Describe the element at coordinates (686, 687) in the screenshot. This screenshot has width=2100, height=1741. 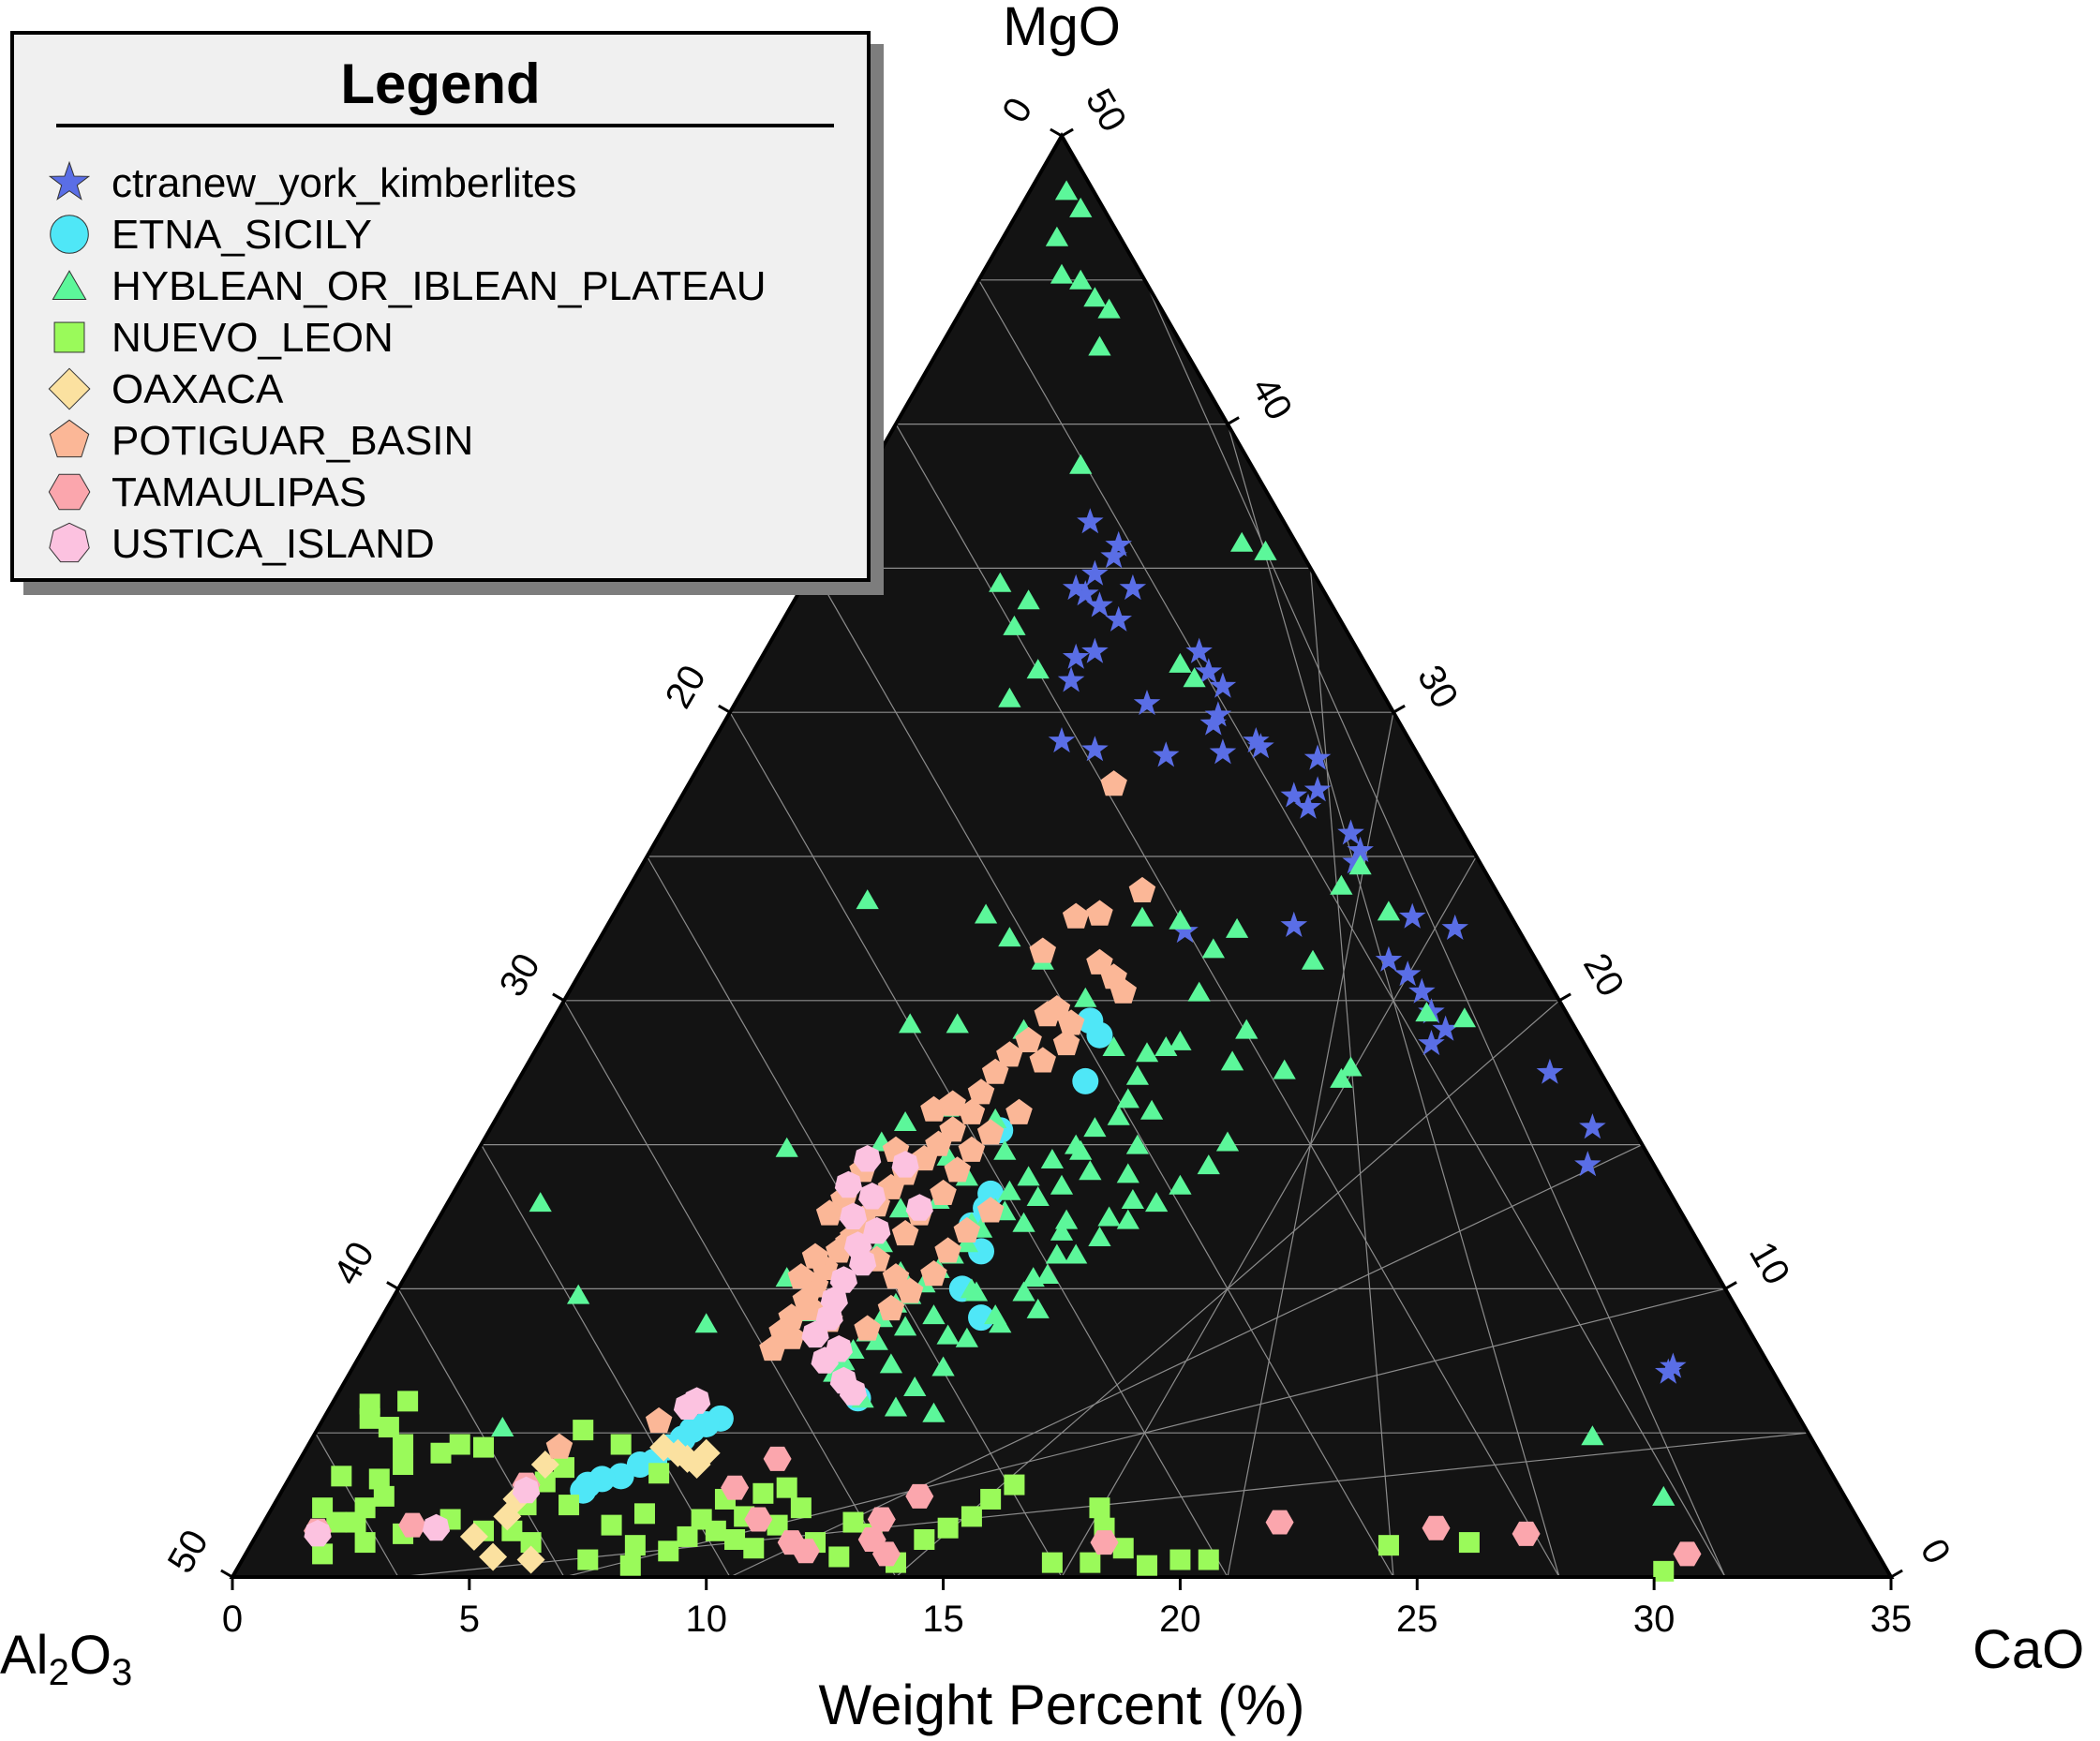
I see `left-tick-label: 20` at that location.